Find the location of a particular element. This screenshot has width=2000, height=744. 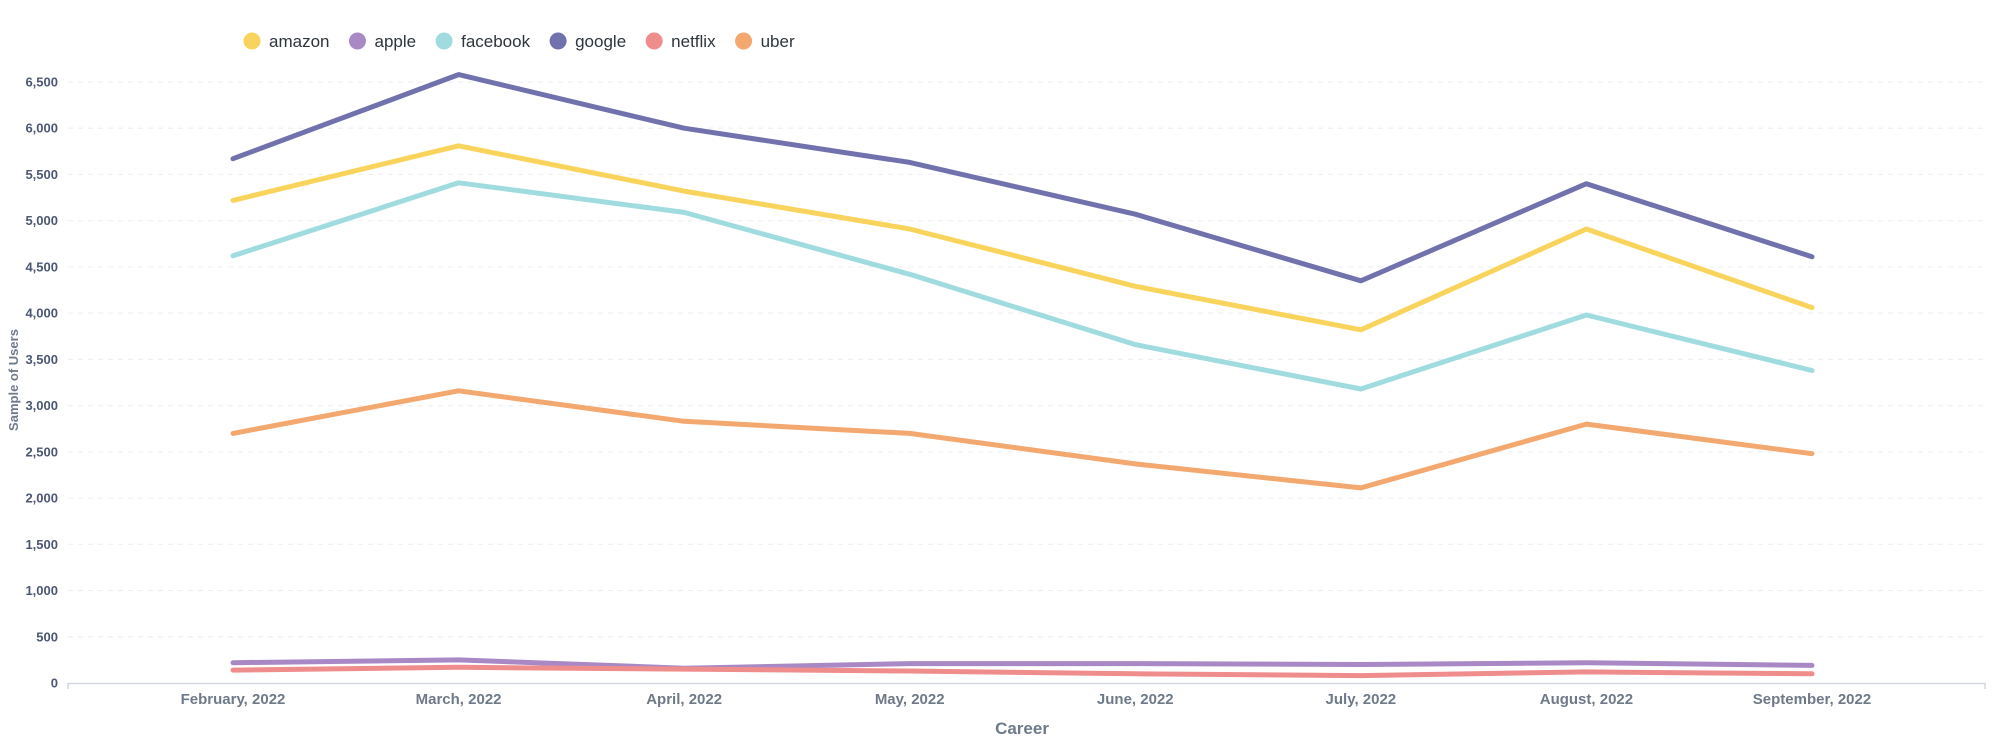

legend-item-google: google is located at coordinates (588, 41).